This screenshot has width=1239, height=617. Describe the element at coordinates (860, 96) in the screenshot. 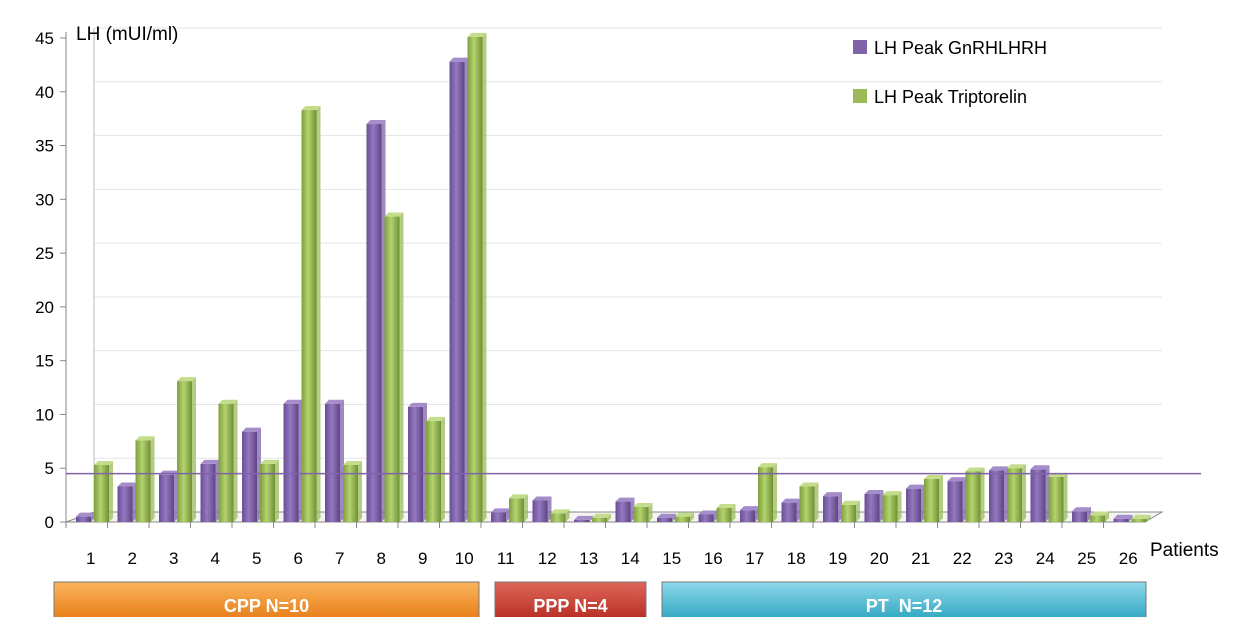

I see `legend-swatch-triptorelin` at that location.